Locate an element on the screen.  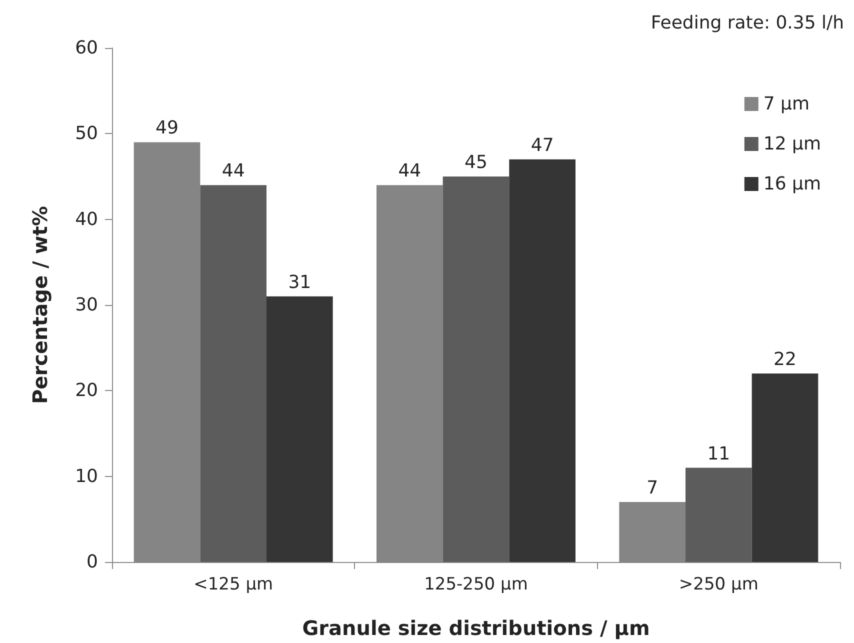
x-axis-title: Granule size distributions / µm is located at coordinates (476, 628).